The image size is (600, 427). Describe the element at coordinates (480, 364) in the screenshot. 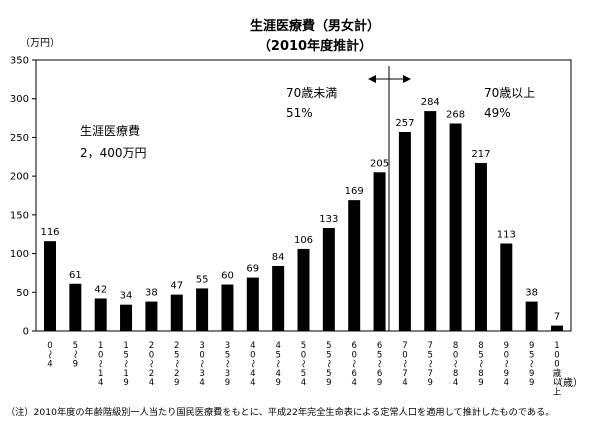

I see `x-tick-label: 85～89` at that location.